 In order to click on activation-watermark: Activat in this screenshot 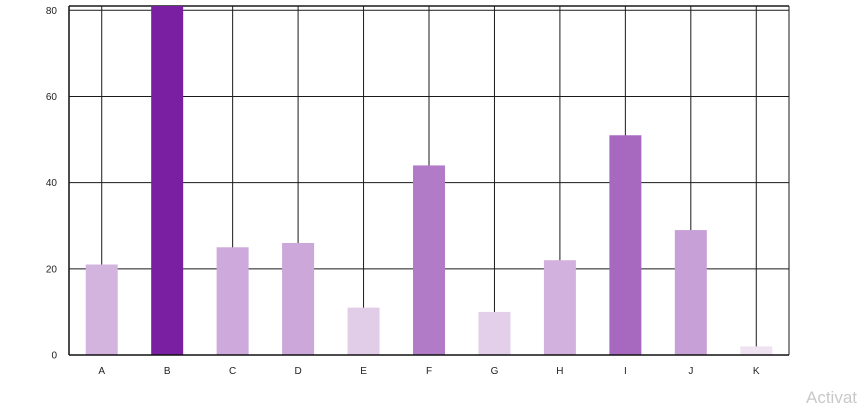, I will do `click(832, 397)`.